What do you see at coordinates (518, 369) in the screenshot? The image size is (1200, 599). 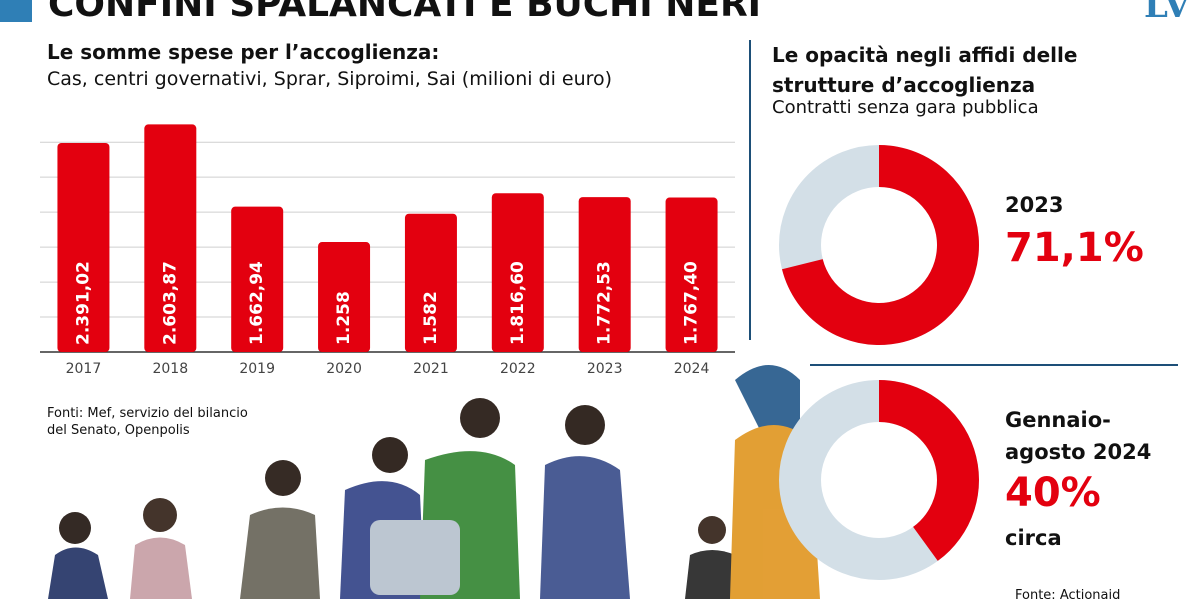 I see `x-tick-label: 2022` at bounding box center [518, 369].